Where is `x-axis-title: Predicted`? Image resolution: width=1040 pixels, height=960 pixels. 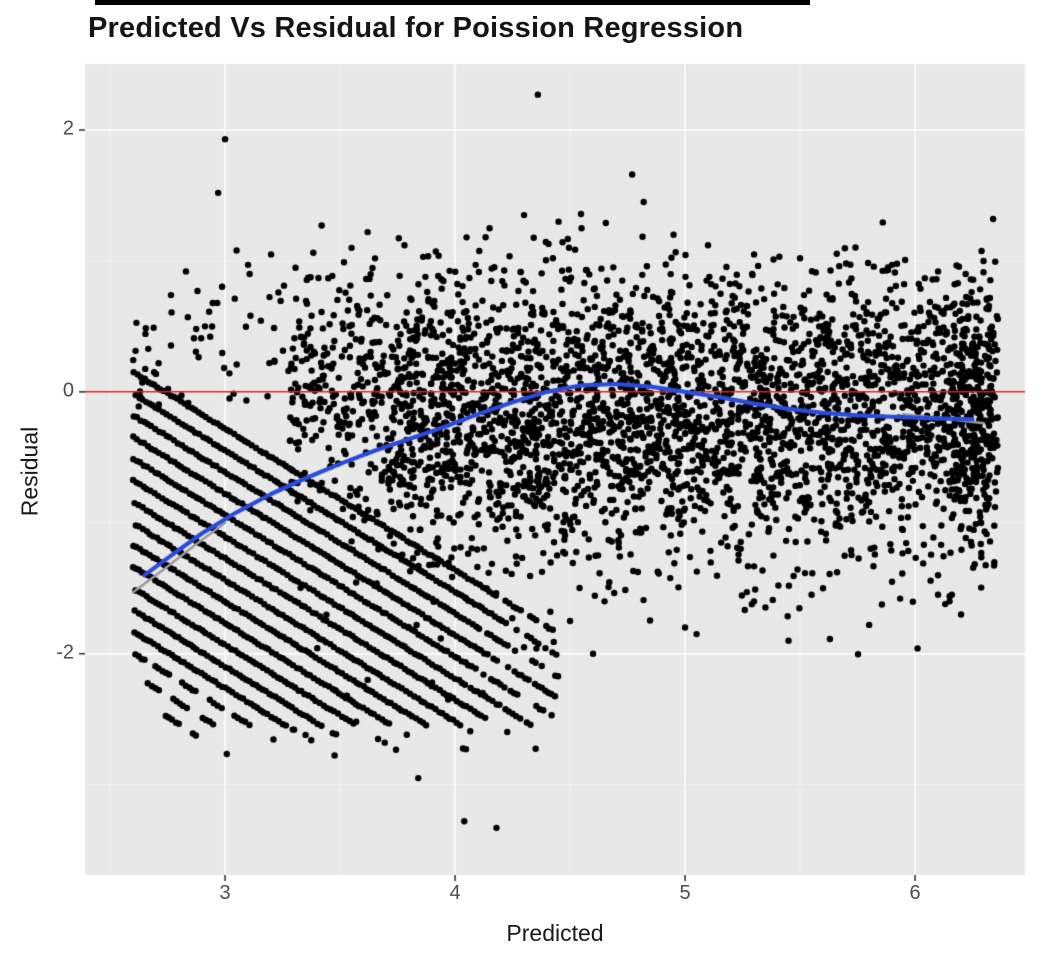 x-axis-title: Predicted is located at coordinates (555, 933).